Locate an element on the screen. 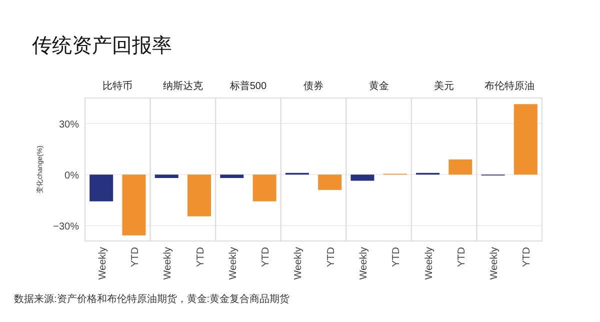 The height and width of the screenshot is (322, 600). chart-title: 债券 is located at coordinates (314, 86).